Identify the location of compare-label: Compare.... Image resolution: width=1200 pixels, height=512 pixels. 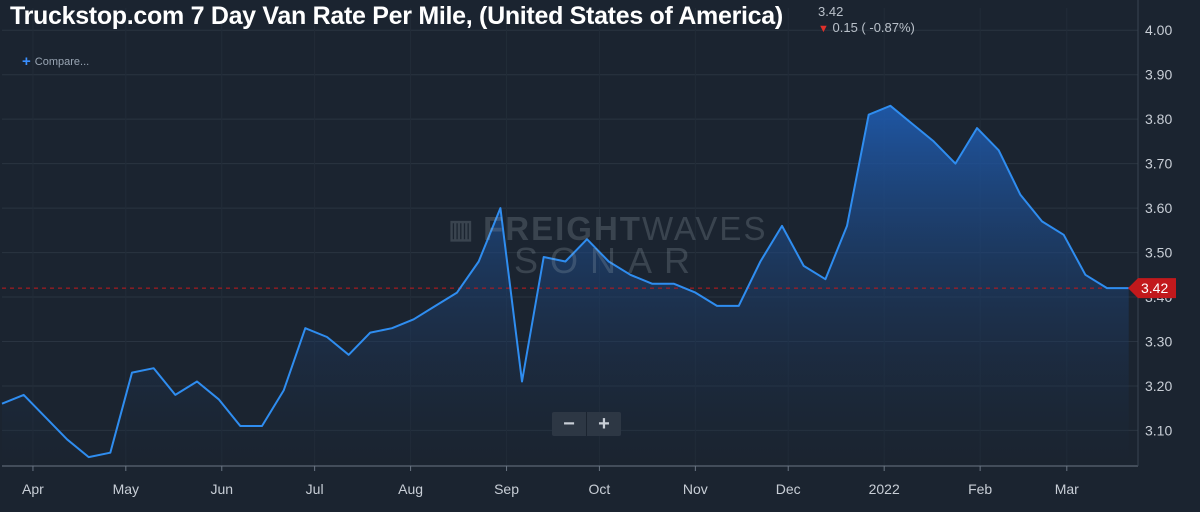
(62, 62).